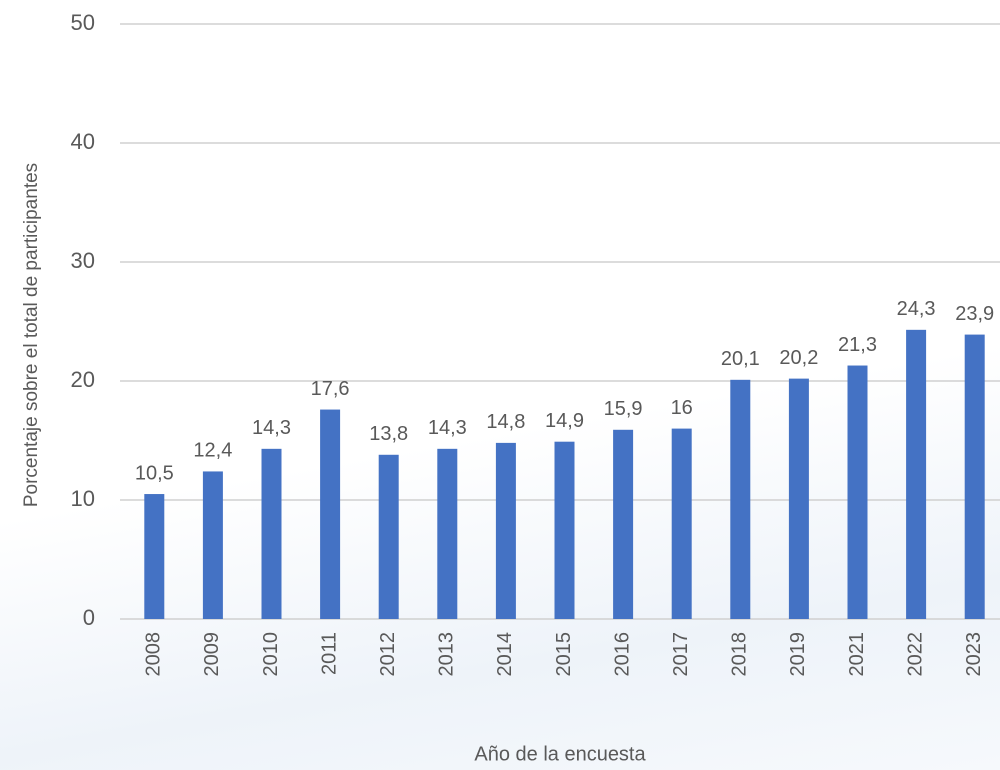  I want to click on y-tick-label: 20, so click(83, 379).